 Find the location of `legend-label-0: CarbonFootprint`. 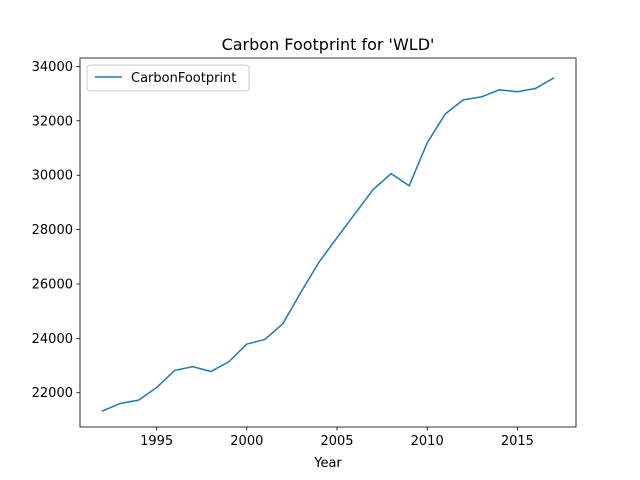

legend-label-0: CarbonFootprint is located at coordinates (183, 78).